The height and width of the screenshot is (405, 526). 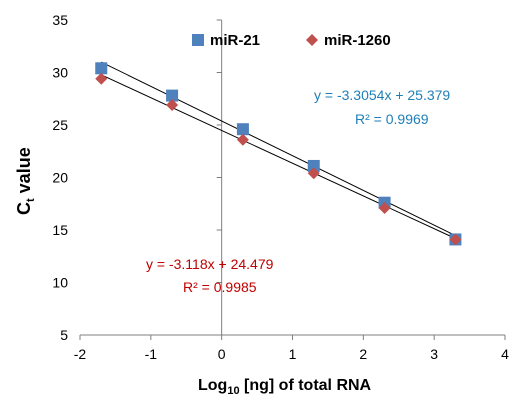 I want to click on x-axis-title: Log10 [ng] of total RNA, so click(x=285, y=387).